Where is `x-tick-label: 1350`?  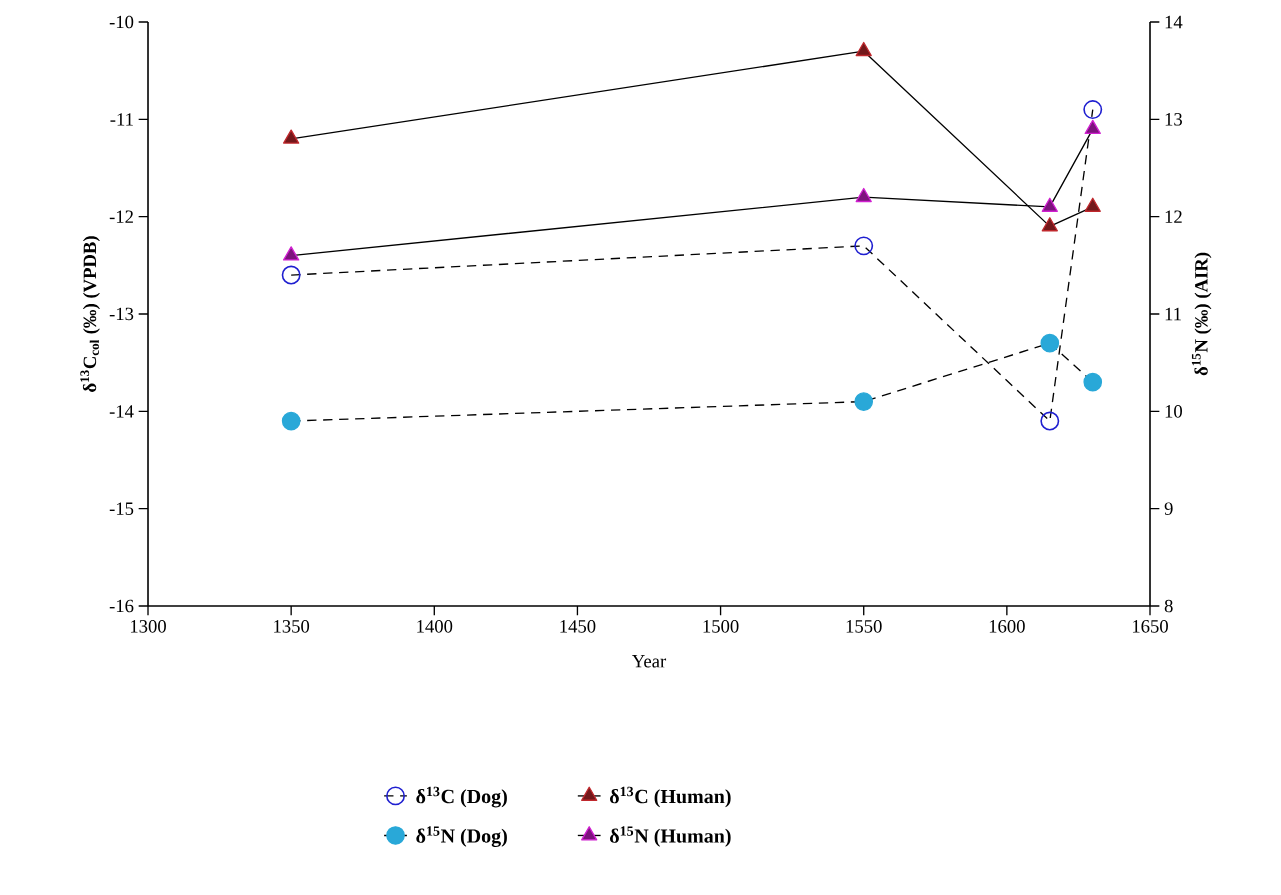
x-tick-label: 1350 is located at coordinates (292, 626).